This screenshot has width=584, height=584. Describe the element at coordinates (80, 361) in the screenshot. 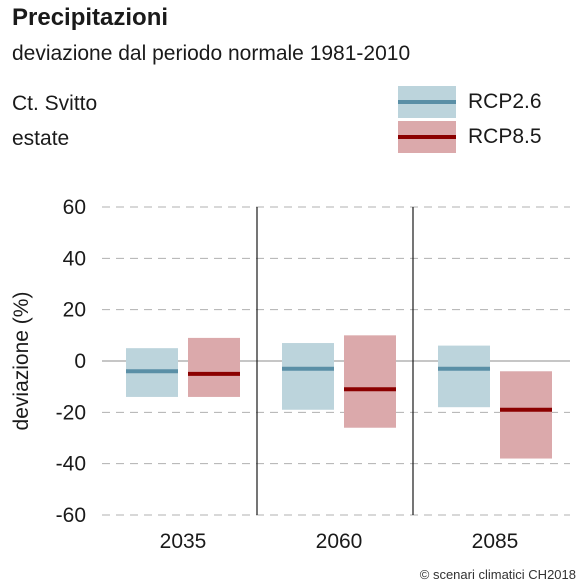

I see `y-tick-label: 0` at that location.